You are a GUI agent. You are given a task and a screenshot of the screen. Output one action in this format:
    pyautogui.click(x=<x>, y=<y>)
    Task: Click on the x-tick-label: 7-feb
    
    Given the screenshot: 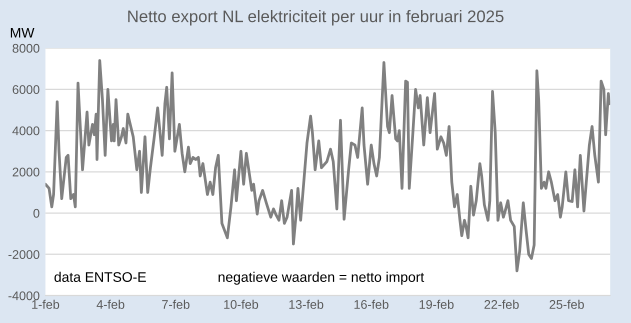 What is the action you would take?
    pyautogui.click(x=176, y=304)
    